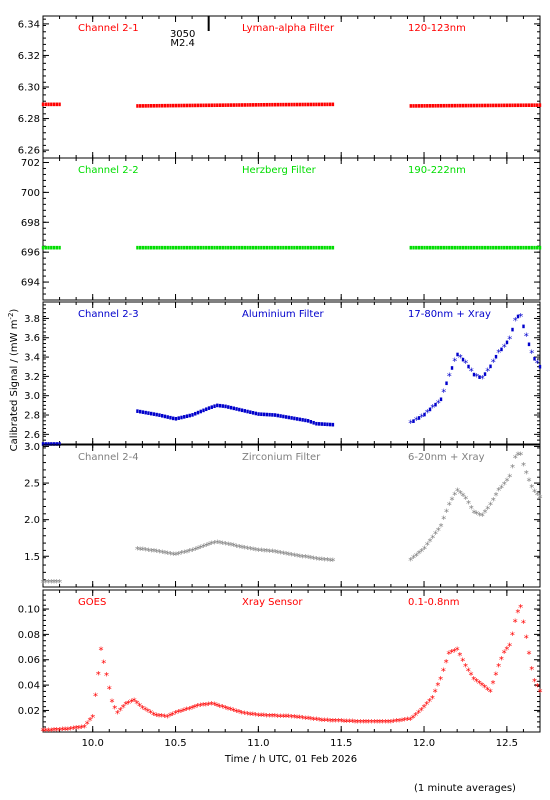 This screenshot has width=550, height=800. I want to click on x-axis-title: Time / h UTC, 01 Feb 2026, so click(290, 759).